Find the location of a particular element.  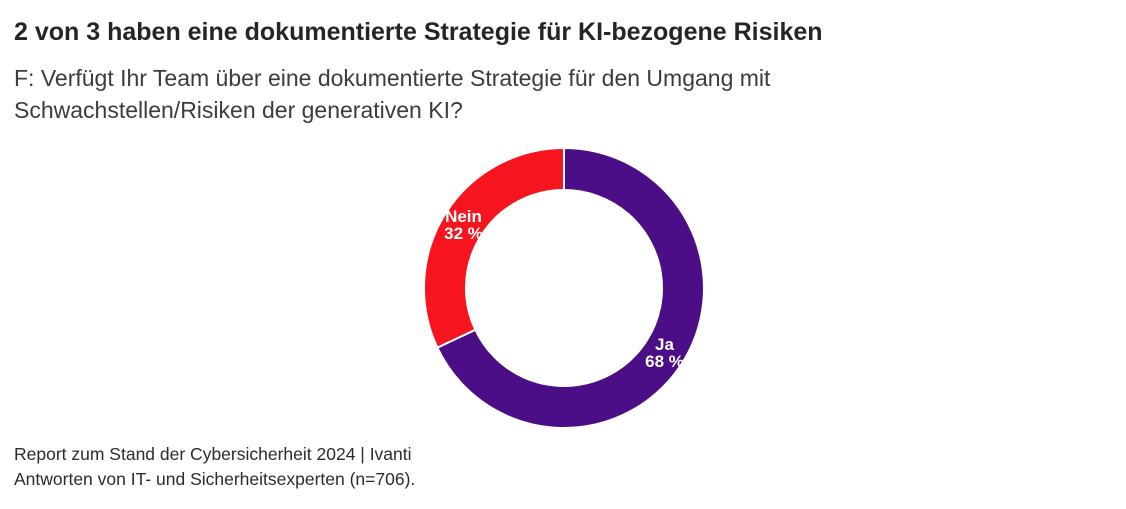

segment-label-nein: Nein 32 % is located at coordinates (463, 225).